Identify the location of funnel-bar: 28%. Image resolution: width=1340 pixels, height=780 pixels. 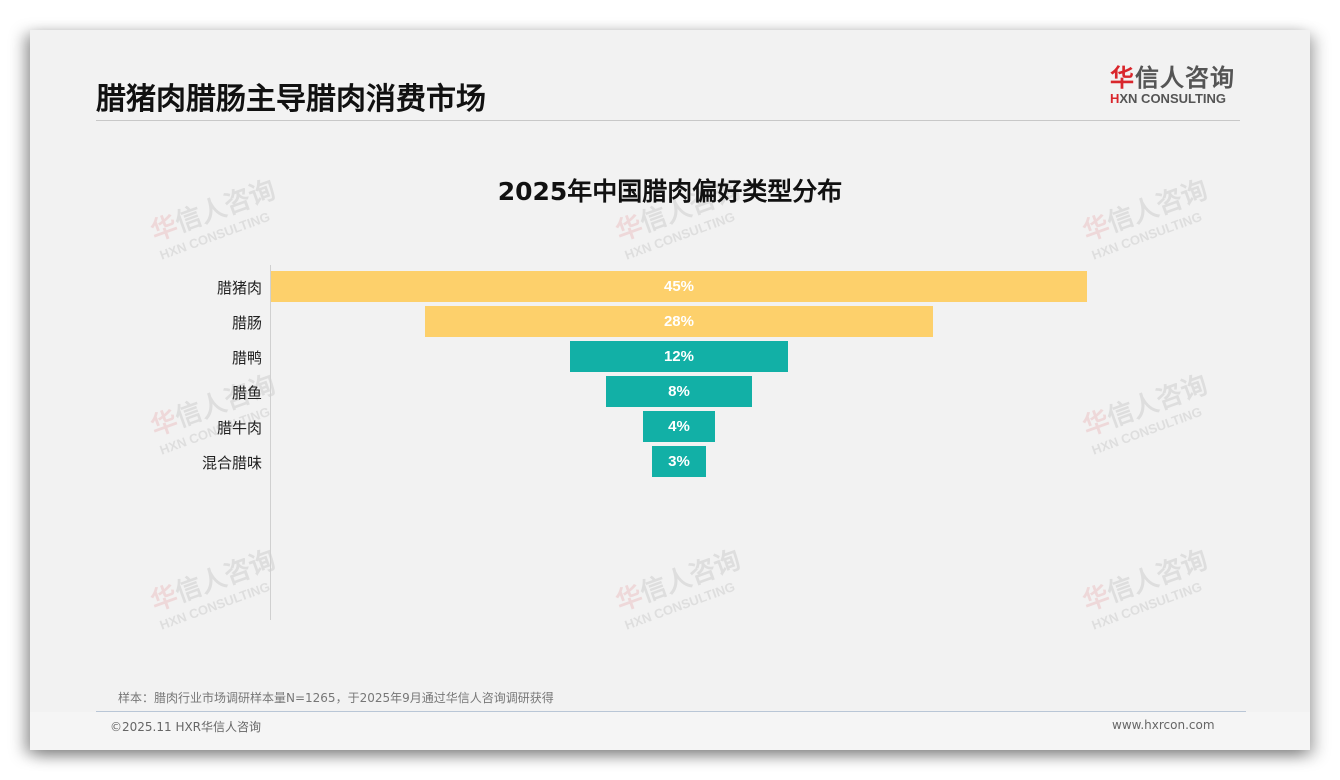
(679, 321).